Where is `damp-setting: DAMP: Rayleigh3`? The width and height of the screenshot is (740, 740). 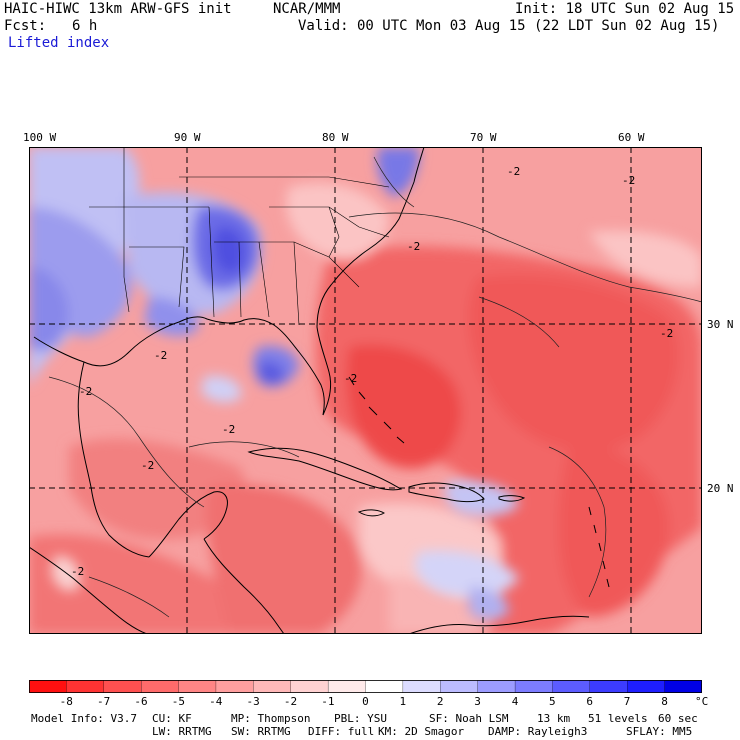
damp-setting: DAMP: Rayleigh3 is located at coordinates (538, 731).